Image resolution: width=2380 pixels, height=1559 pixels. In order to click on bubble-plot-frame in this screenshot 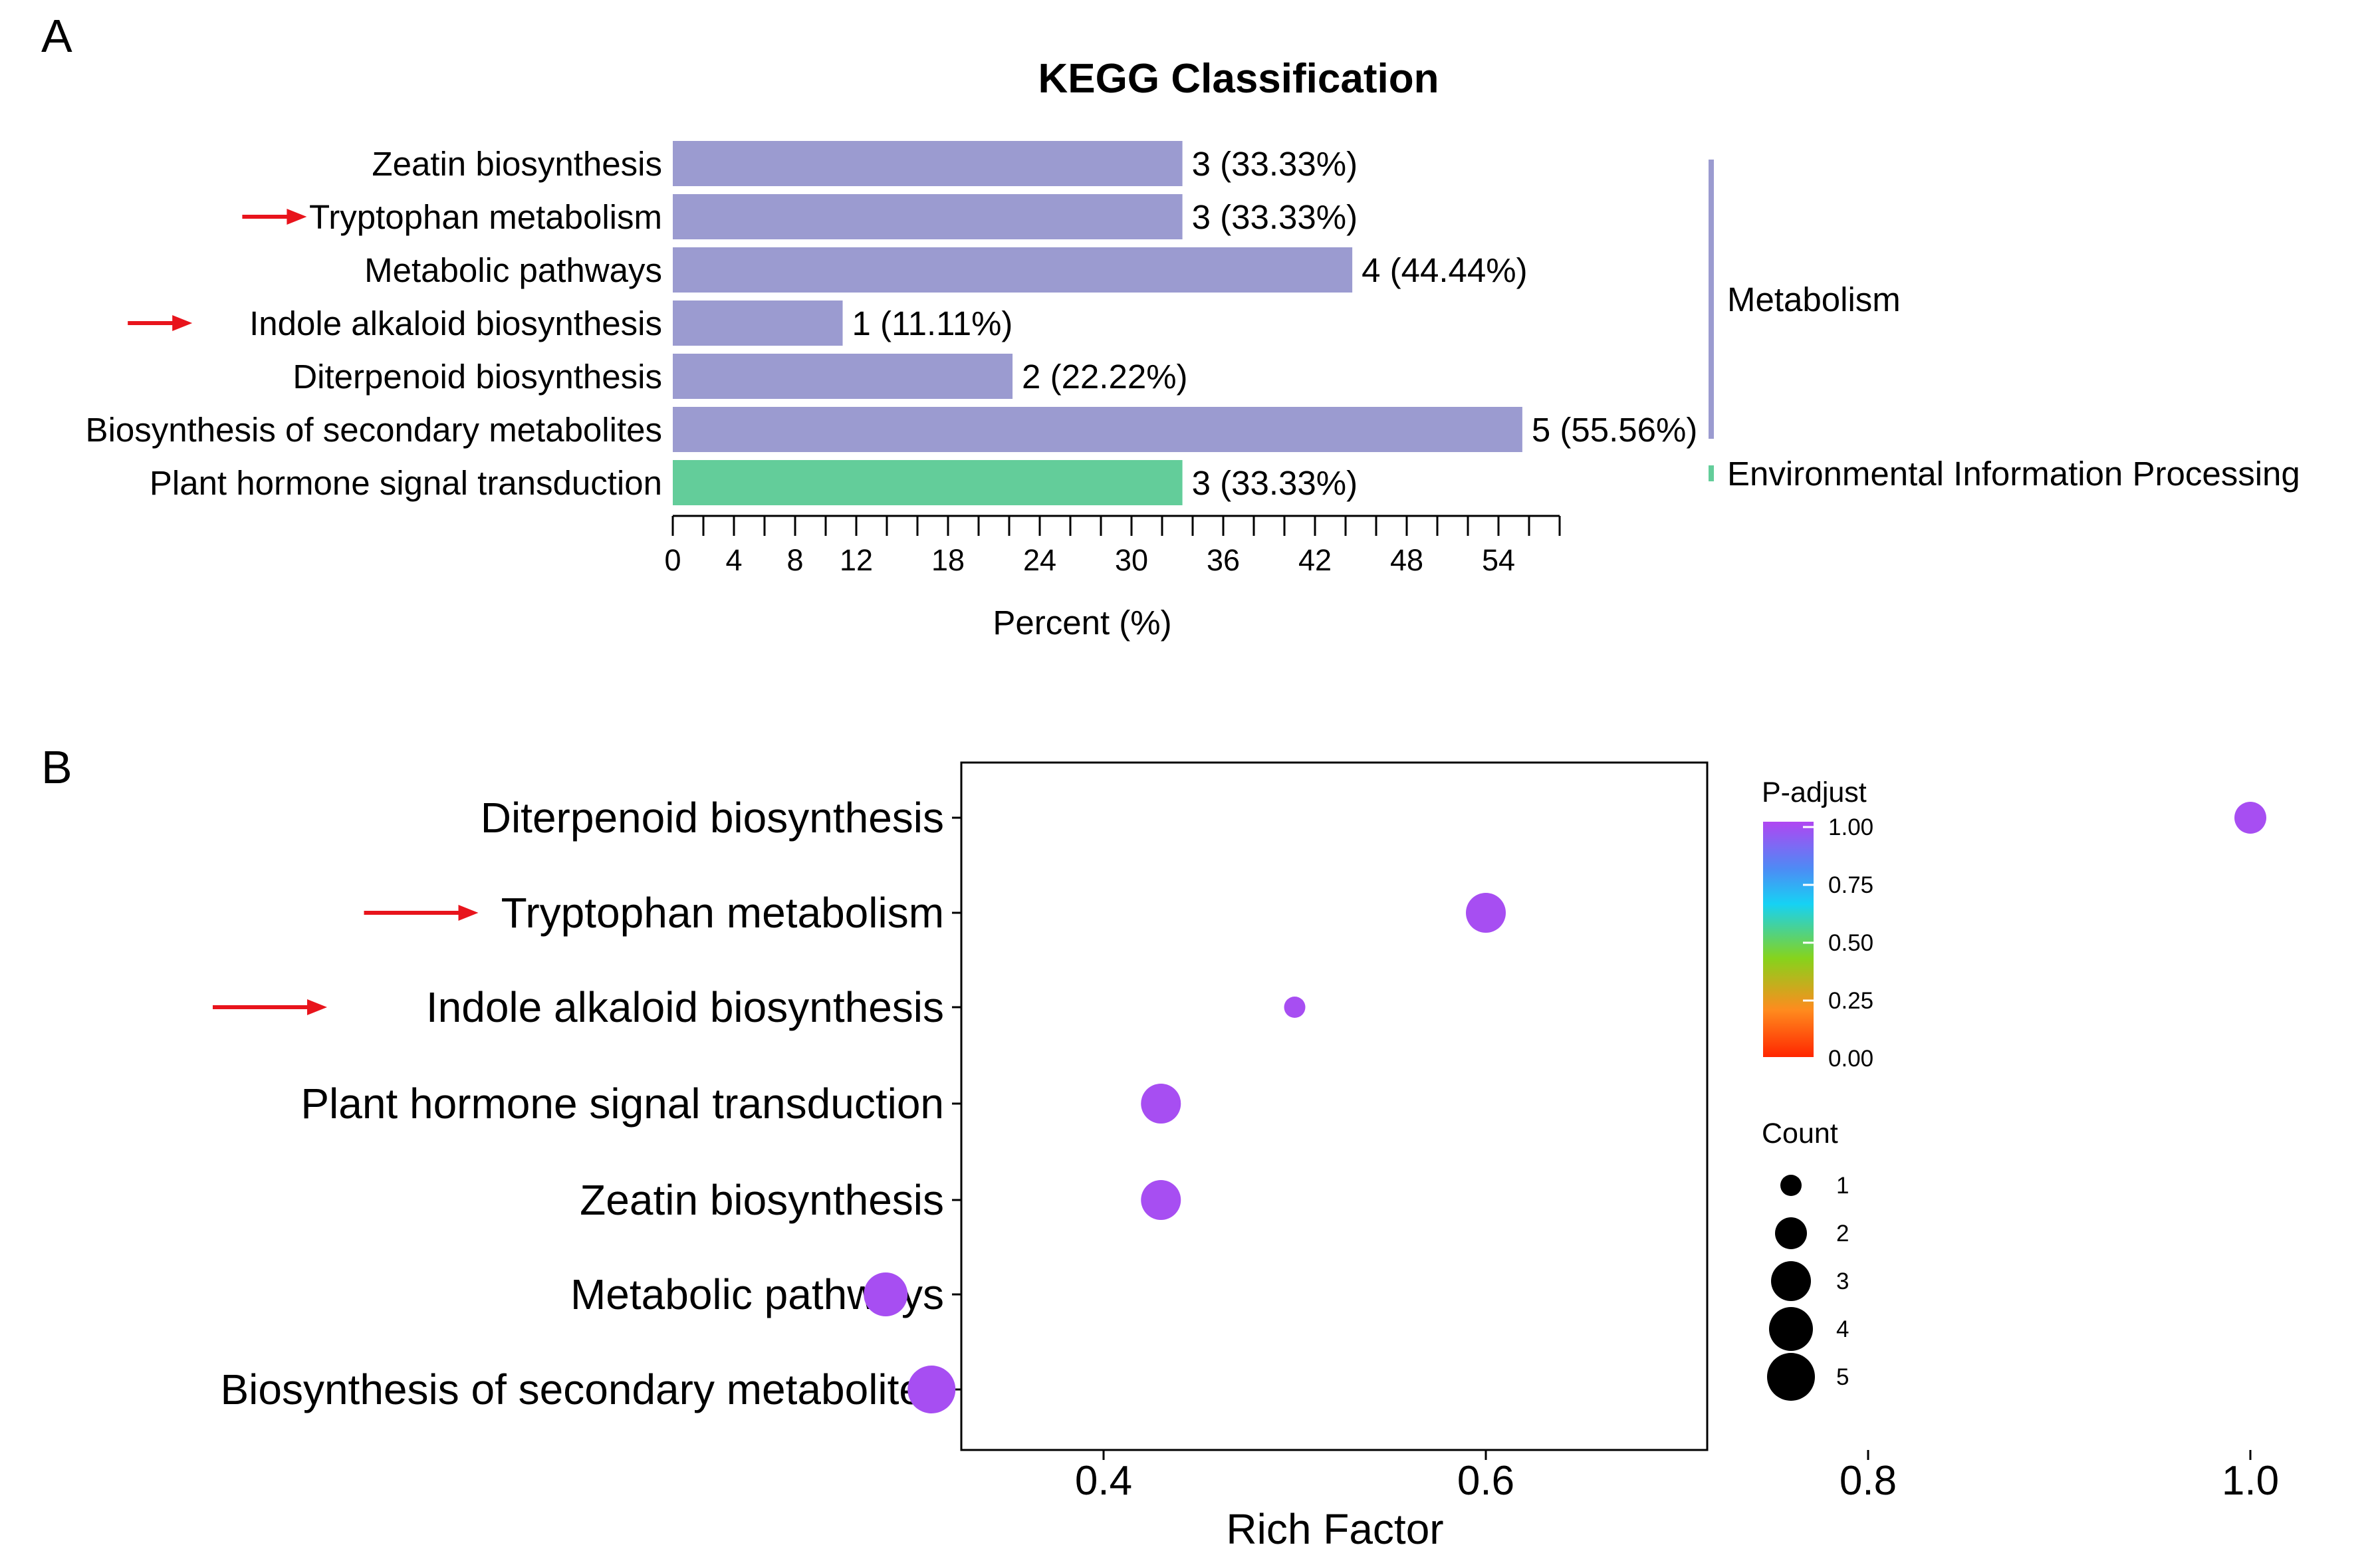, I will do `click(1334, 1106)`.